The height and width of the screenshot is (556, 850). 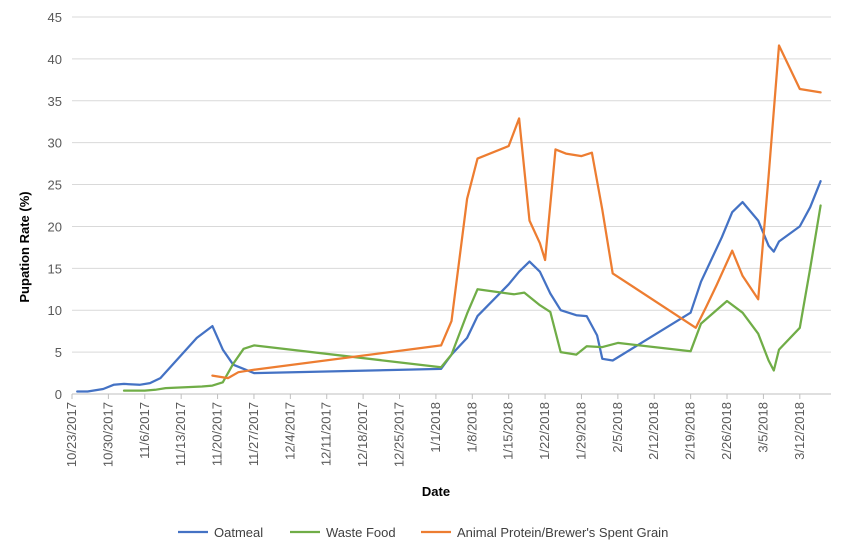 What do you see at coordinates (55, 143) in the screenshot?
I see `y-tick-label: 30` at bounding box center [55, 143].